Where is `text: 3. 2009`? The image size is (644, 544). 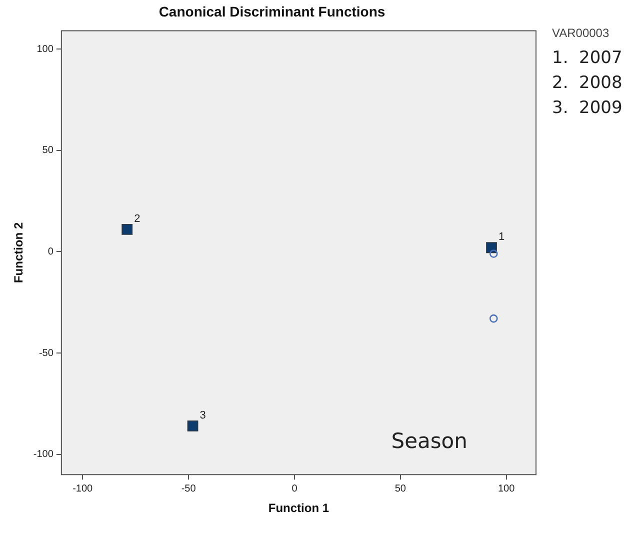 text: 3. 2009 is located at coordinates (587, 108).